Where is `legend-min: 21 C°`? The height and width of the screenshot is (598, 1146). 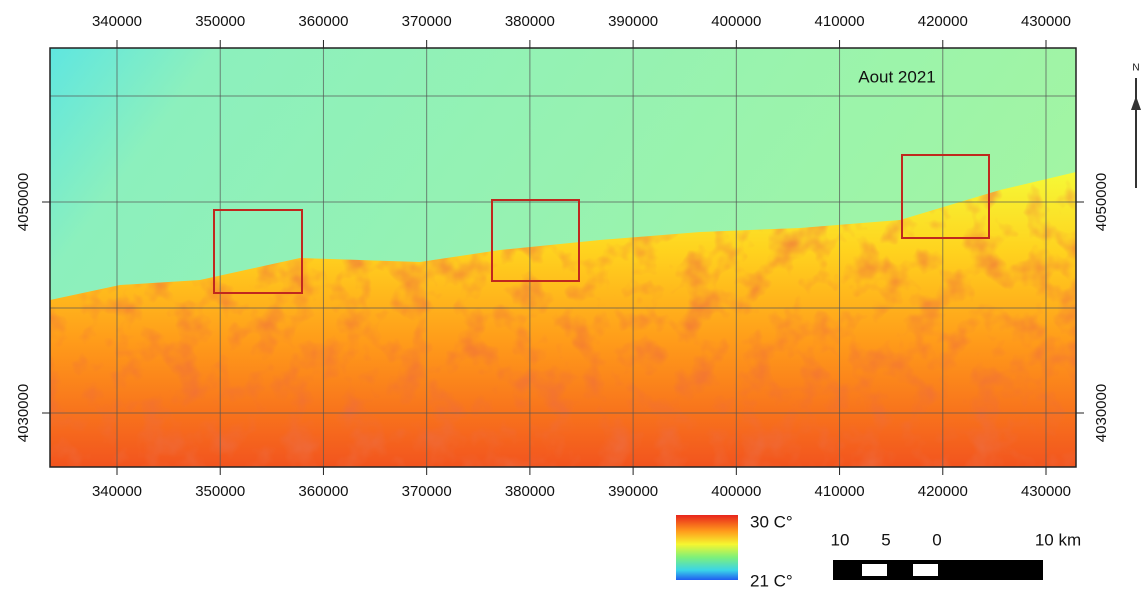
legend-min: 21 C° is located at coordinates (771, 580).